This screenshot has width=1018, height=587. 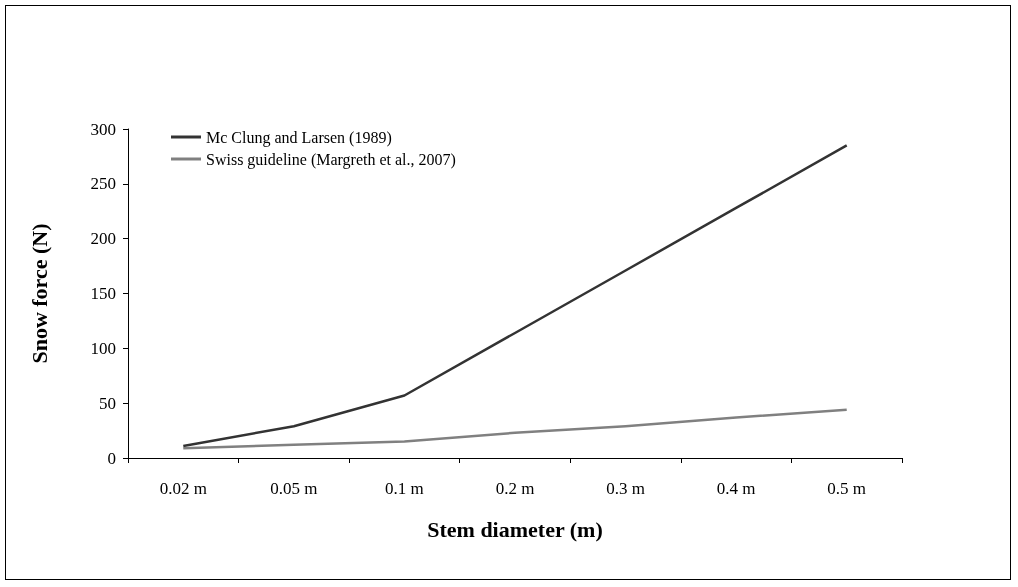 What do you see at coordinates (103, 348) in the screenshot?
I see `y-tick-label: 100` at bounding box center [103, 348].